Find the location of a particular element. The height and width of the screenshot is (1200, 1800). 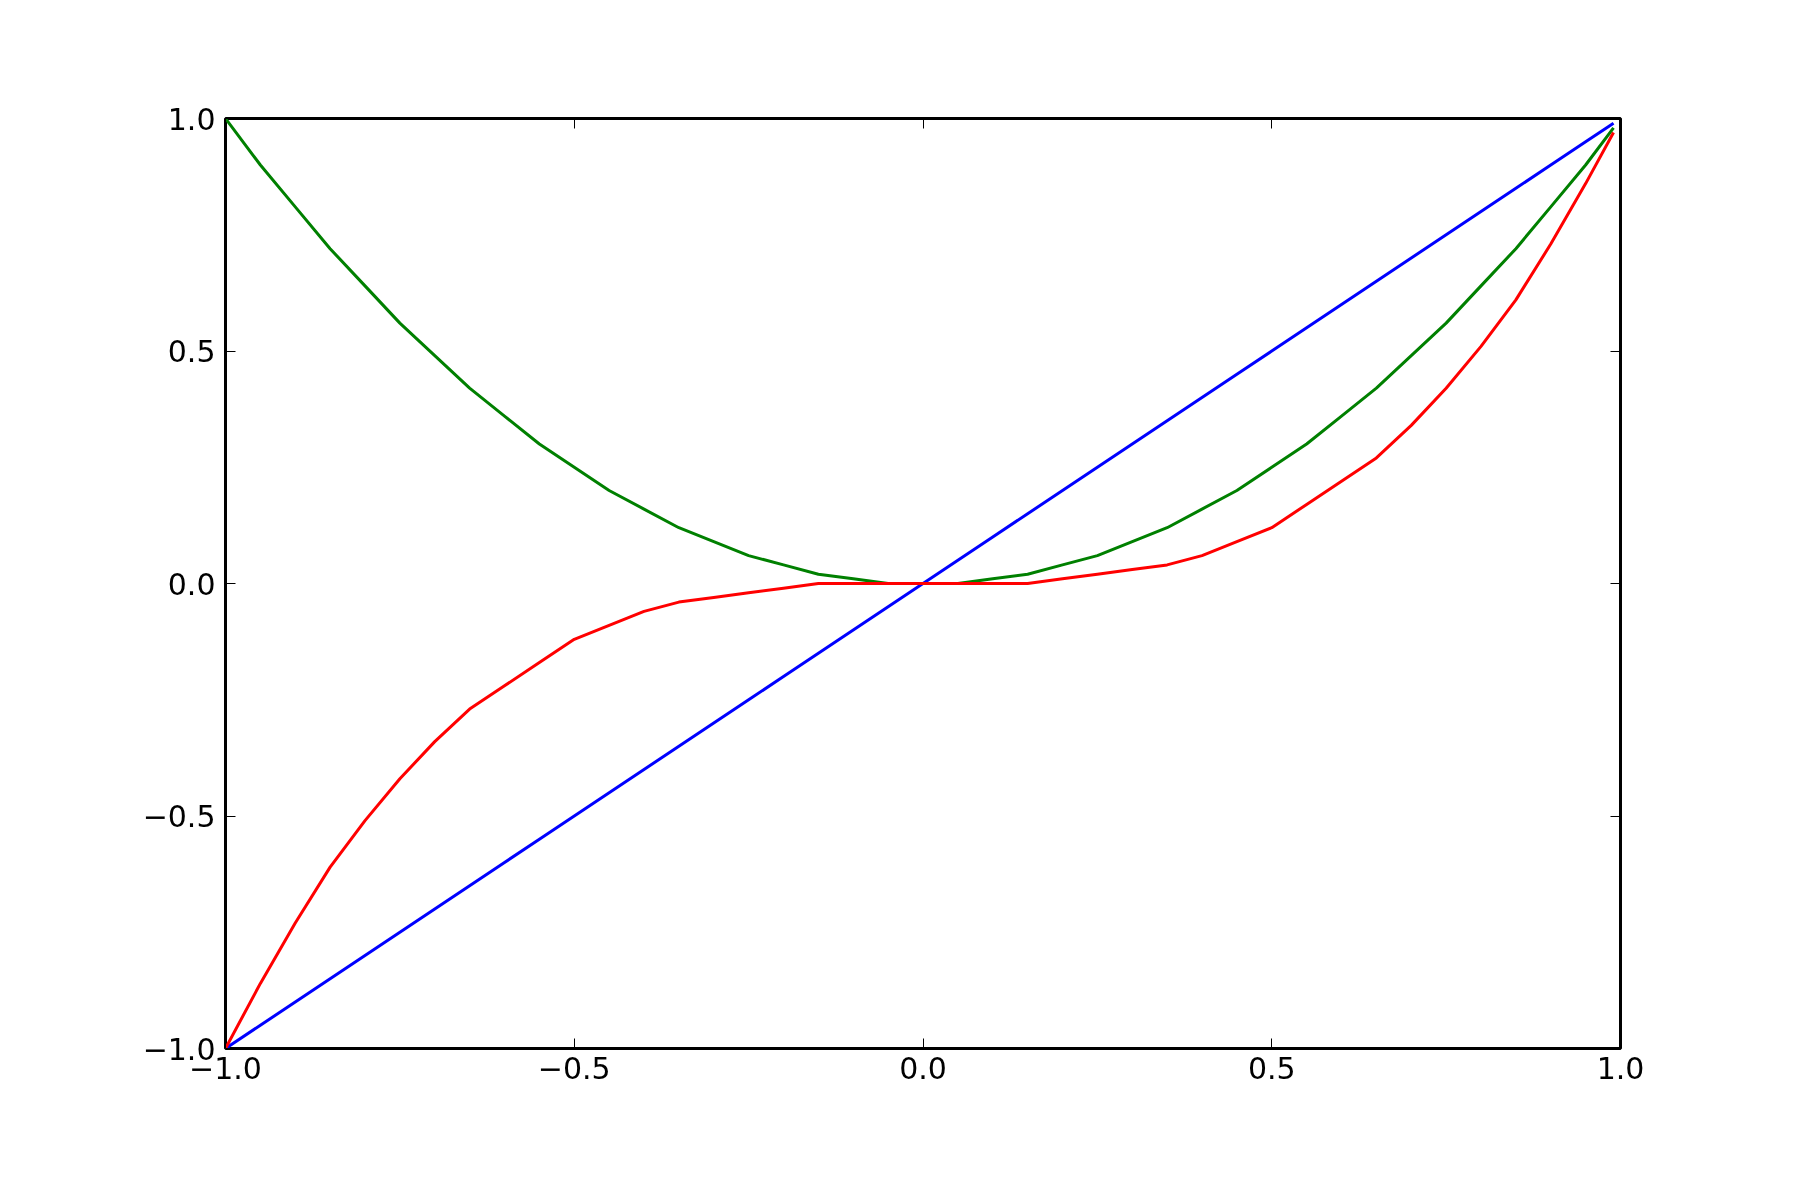

x-tick-label: −0.5 is located at coordinates (574, 1068).